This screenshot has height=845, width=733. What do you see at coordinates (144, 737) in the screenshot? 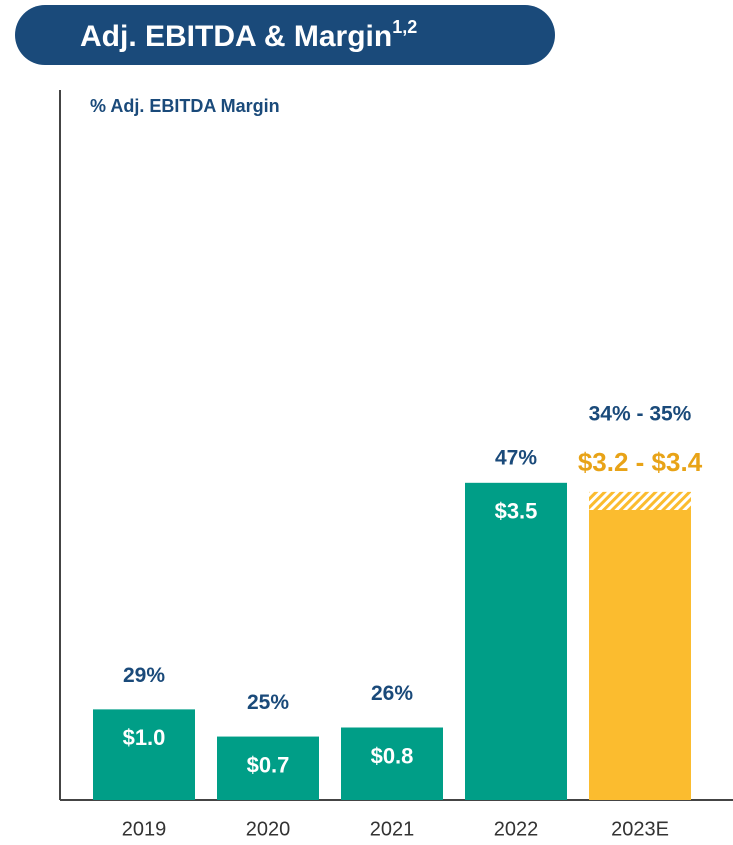
I see `value-label: $1.0` at bounding box center [144, 737].